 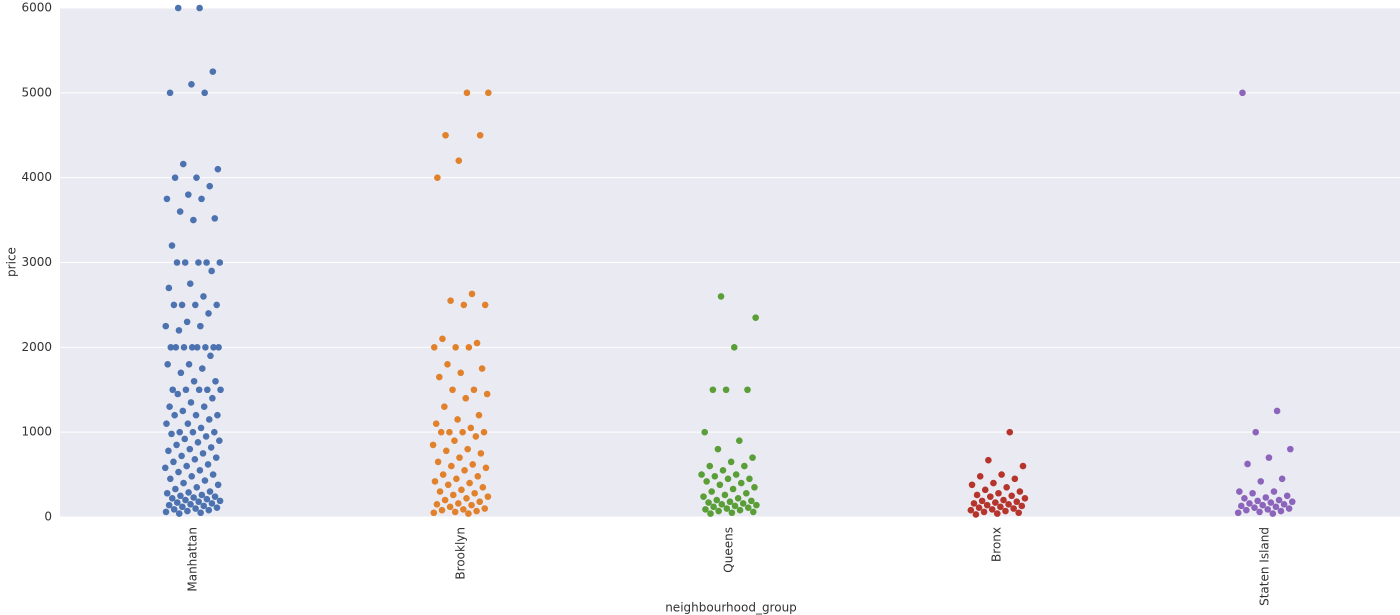 What do you see at coordinates (48, 517) in the screenshot?
I see `y-tick-label: 0` at bounding box center [48, 517].